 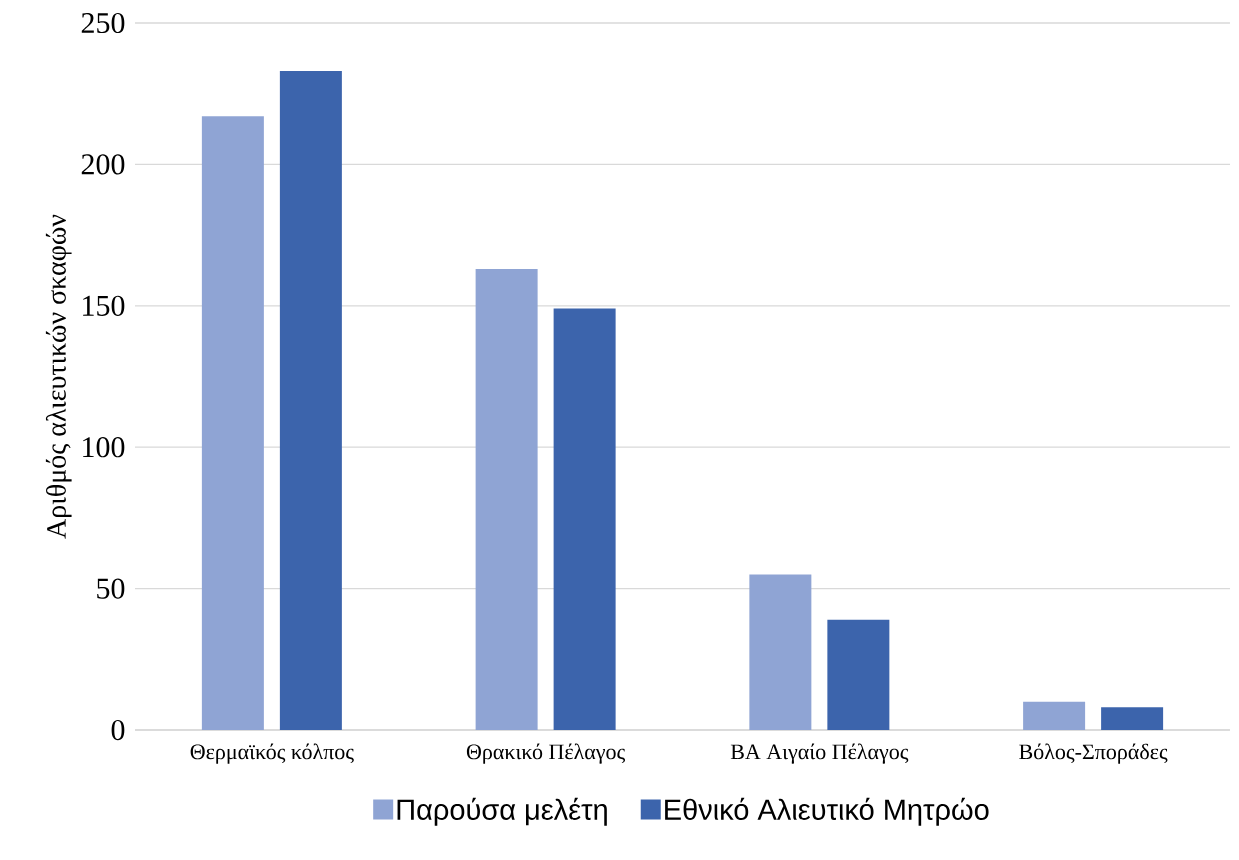 I want to click on y-tick-label: 250, so click(x=103, y=23).